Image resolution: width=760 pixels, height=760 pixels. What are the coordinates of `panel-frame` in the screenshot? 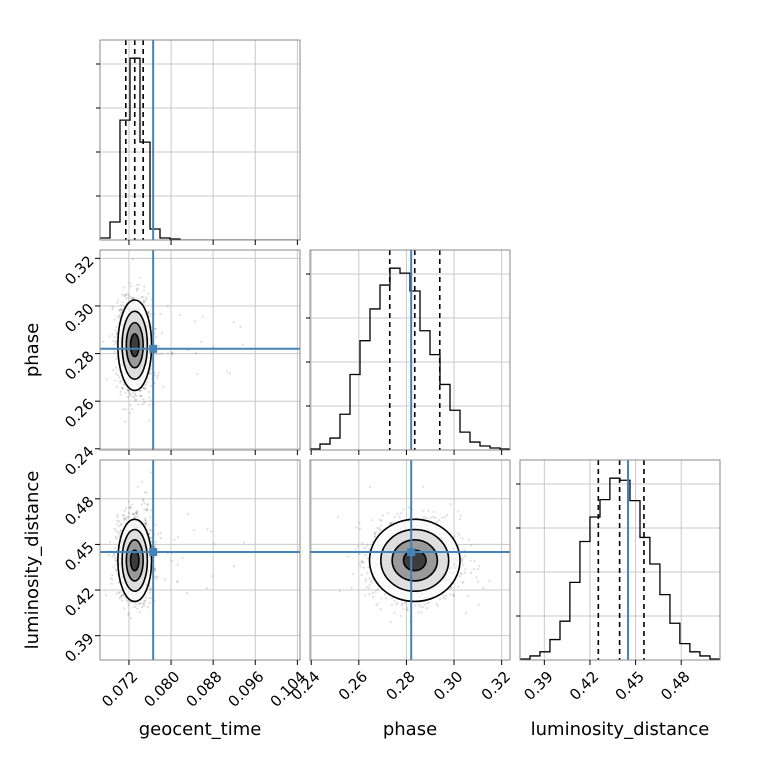 It's located at (200, 350).